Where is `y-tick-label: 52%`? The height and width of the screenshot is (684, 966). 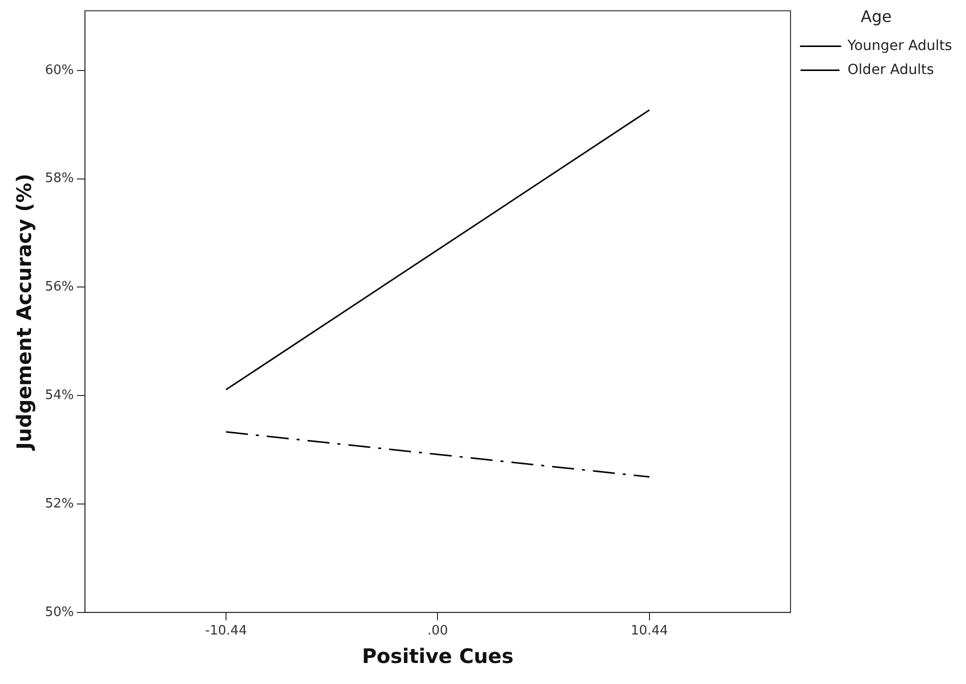 y-tick-label: 52% is located at coordinates (59, 504).